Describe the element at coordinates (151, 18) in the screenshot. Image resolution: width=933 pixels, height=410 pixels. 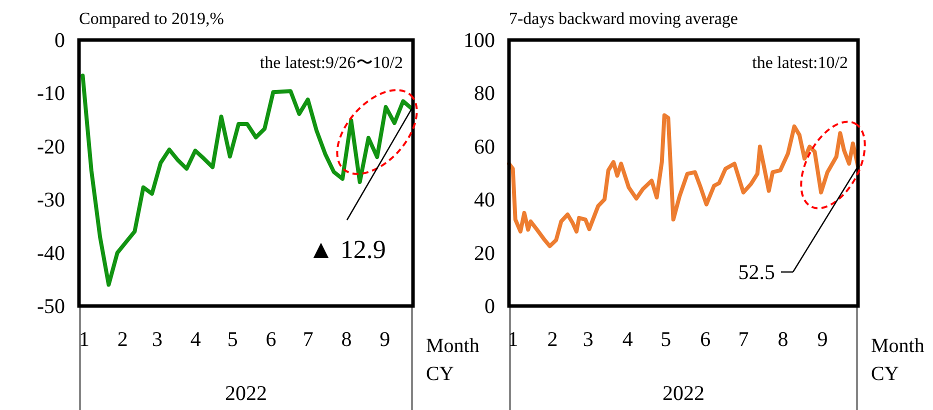
I see `chart-title: Compared to 2019,%` at that location.